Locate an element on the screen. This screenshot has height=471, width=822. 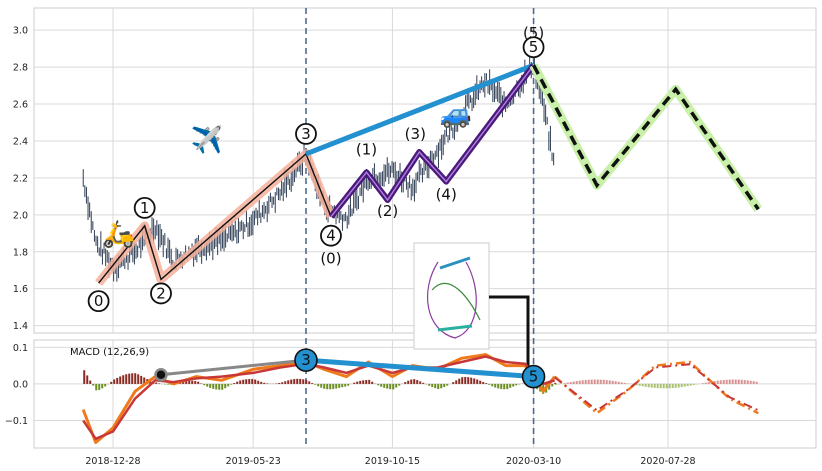
x-tick: 2019-05-23 is located at coordinates (253, 461).